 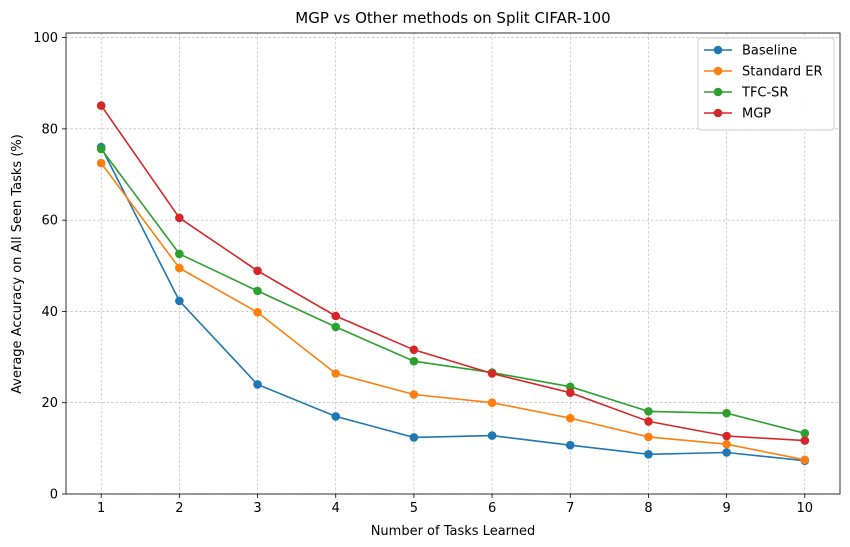 I want to click on y-tick-label: 20, so click(x=49, y=403).